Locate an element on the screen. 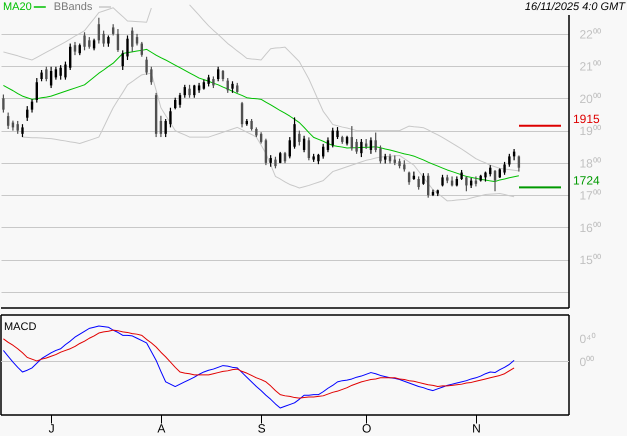 The image size is (627, 440). legend-label: MA20 is located at coordinates (17, 7).